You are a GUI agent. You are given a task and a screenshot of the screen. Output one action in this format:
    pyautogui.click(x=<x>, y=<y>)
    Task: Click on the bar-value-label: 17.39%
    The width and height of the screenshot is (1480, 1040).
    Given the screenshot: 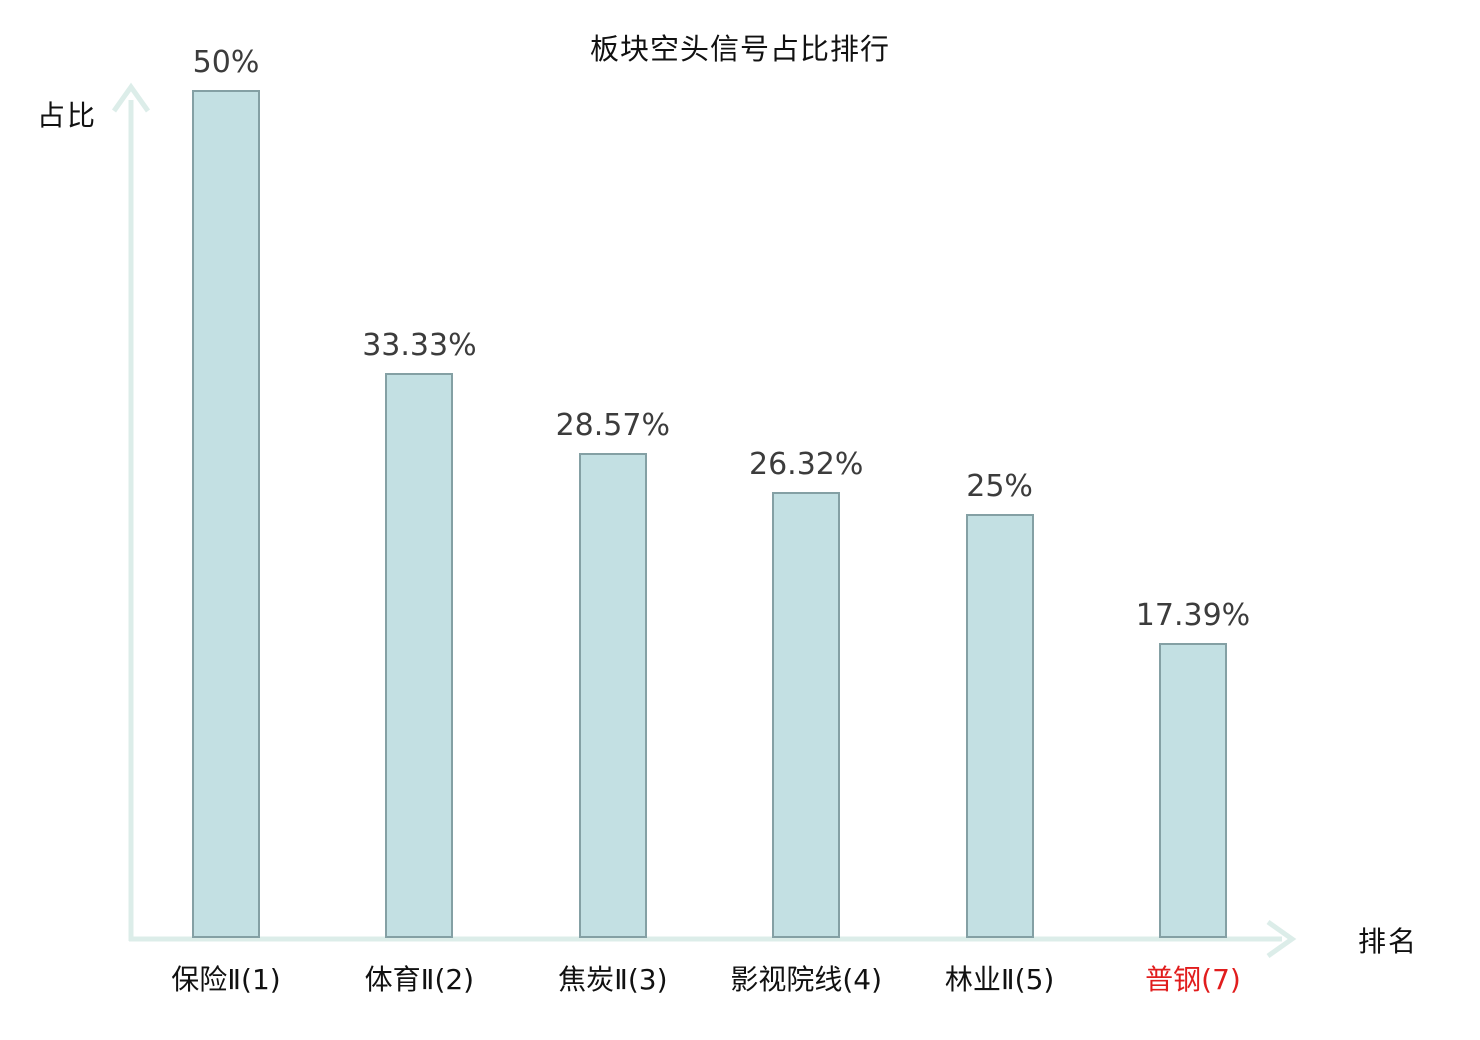 What is the action you would take?
    pyautogui.click(x=1193, y=615)
    